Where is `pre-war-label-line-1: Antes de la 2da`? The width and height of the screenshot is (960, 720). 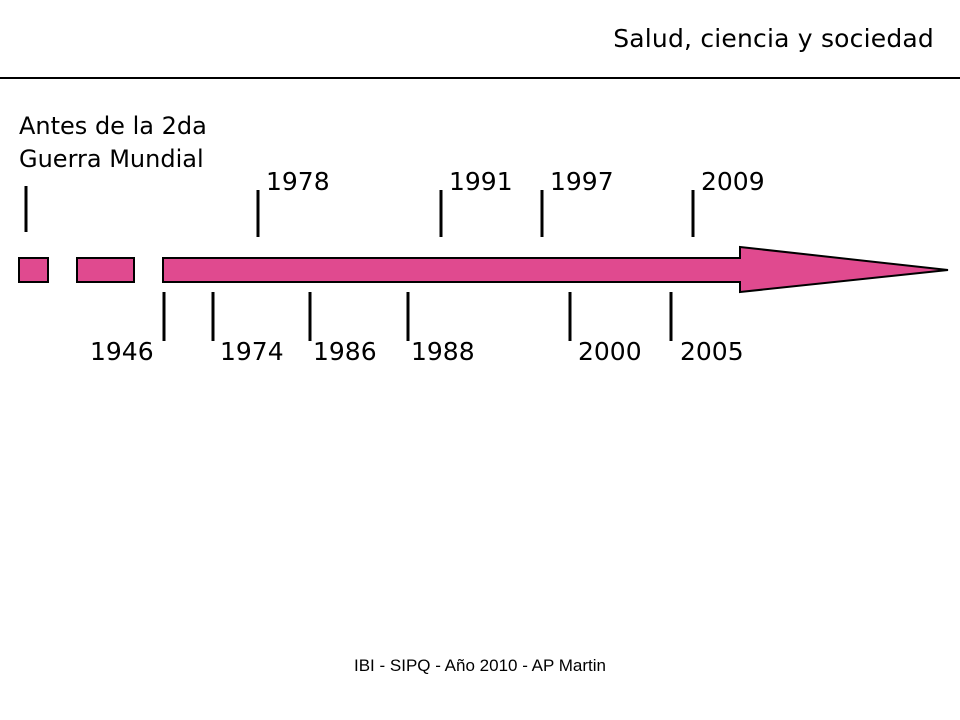 pre-war-label-line-1: Antes de la 2da is located at coordinates (113, 126).